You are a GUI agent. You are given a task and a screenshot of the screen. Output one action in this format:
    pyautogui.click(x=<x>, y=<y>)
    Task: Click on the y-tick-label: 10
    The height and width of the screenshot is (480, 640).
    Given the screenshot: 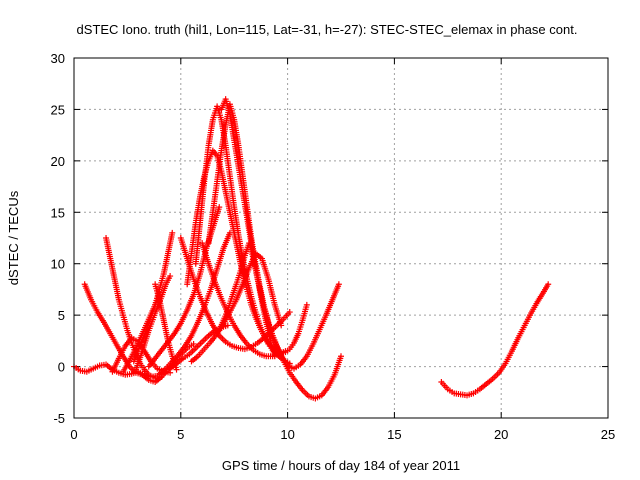 What is the action you would take?
    pyautogui.click(x=58, y=264)
    